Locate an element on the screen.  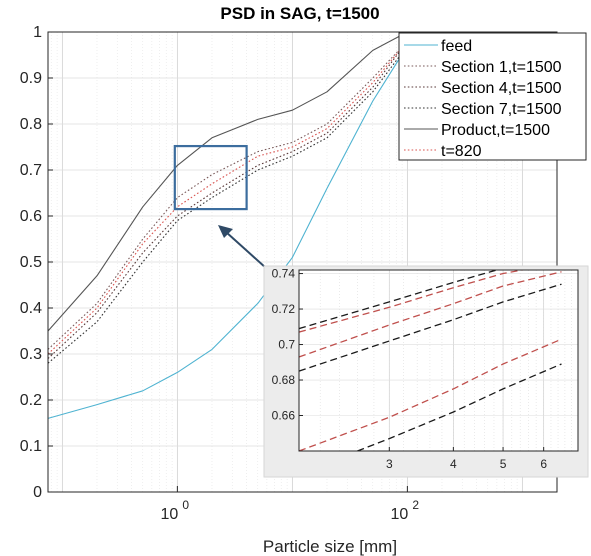
zoom-arrow-shaft is located at coordinates (246, 250).